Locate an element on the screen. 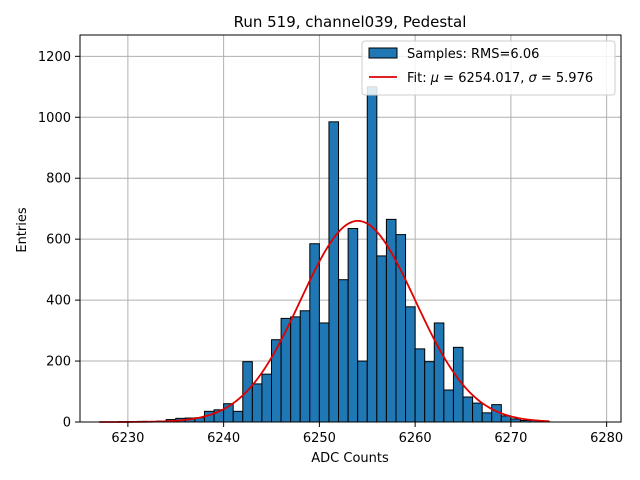  y-tick-label: 800 is located at coordinates (58, 179).